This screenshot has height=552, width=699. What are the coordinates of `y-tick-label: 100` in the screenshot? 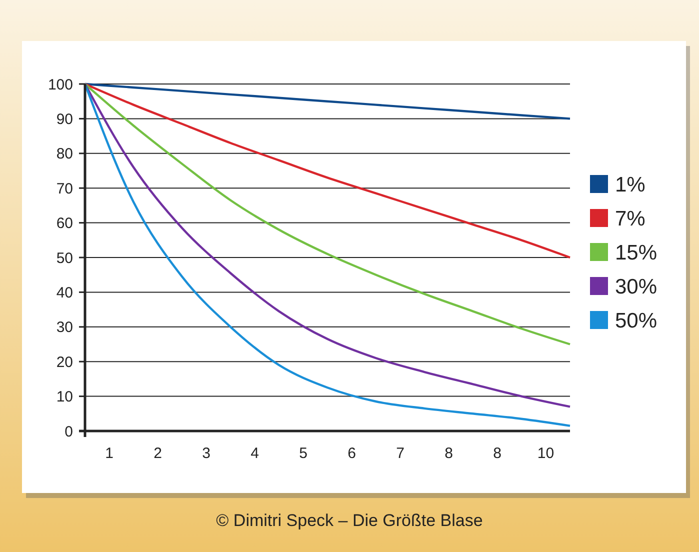 It's located at (60, 85).